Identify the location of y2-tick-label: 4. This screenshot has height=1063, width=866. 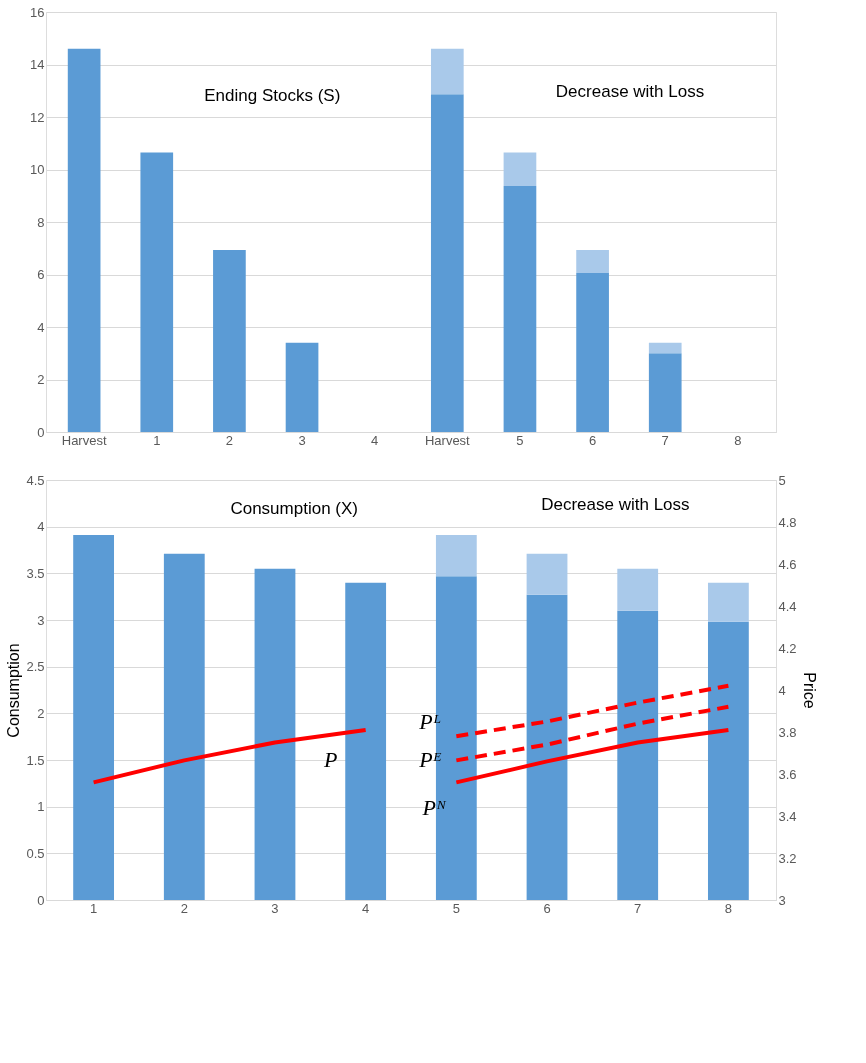
(782, 690).